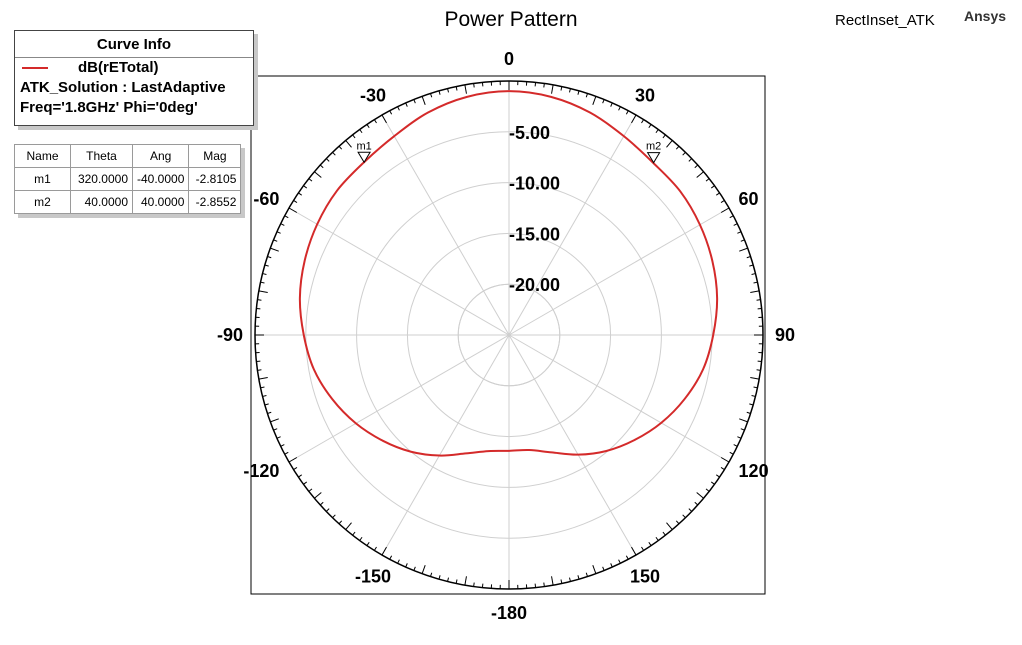 This screenshot has height=645, width=1022. I want to click on design-name: RectInset_ATK, so click(885, 20).